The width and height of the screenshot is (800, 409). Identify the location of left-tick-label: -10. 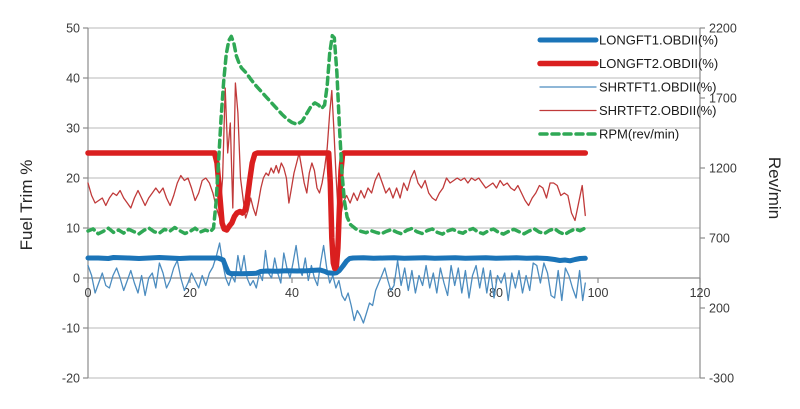
(71, 329).